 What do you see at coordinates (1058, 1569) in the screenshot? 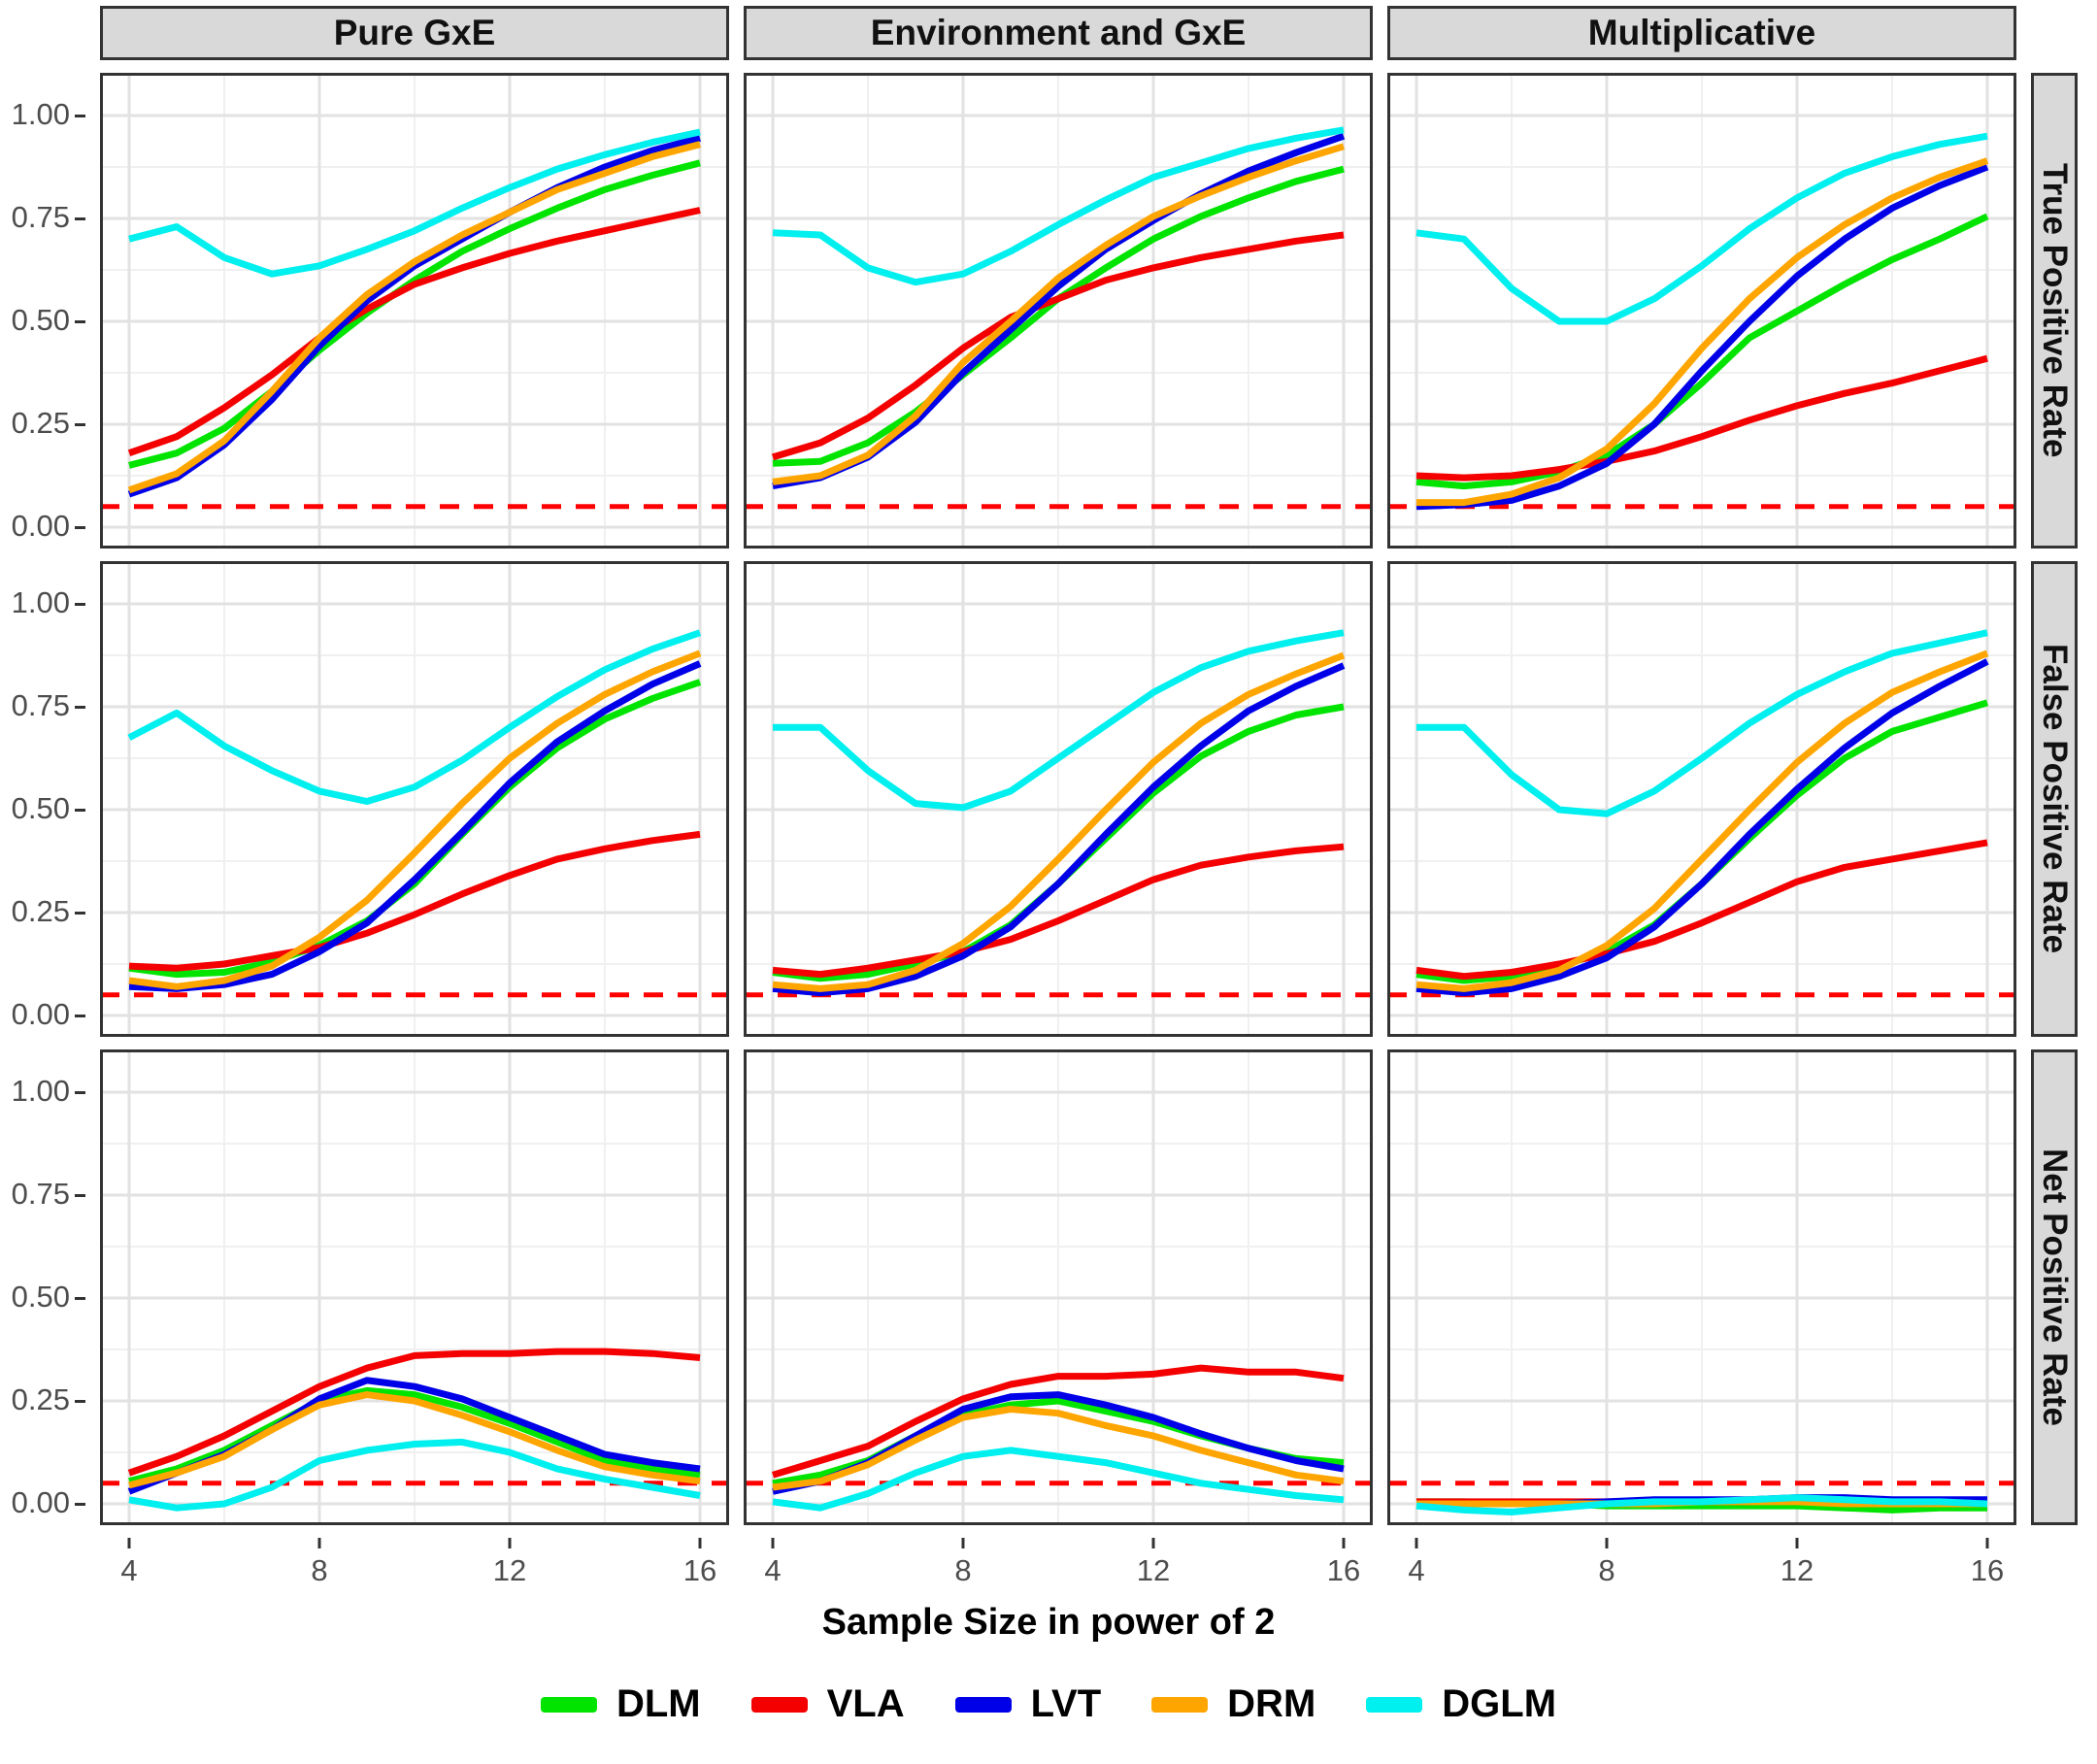
I see `x-axis-col-environment-and-gxe: 4 8 12 16` at bounding box center [1058, 1569].